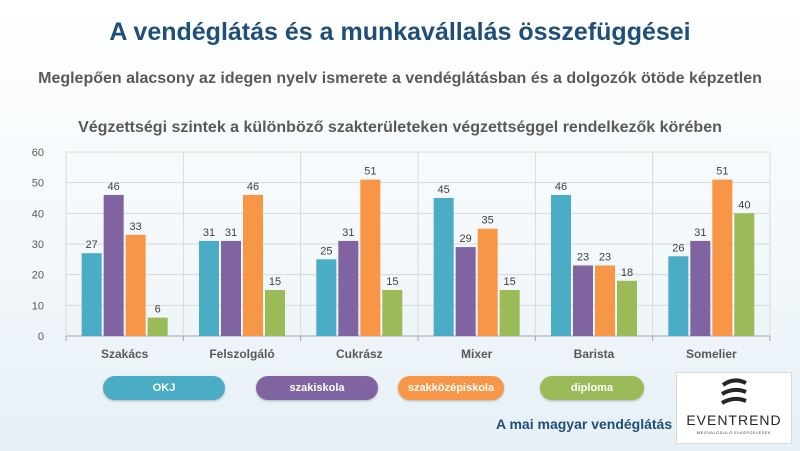 This screenshot has height=451, width=800. What do you see at coordinates (92, 245) in the screenshot?
I see `data-label: 27` at bounding box center [92, 245].